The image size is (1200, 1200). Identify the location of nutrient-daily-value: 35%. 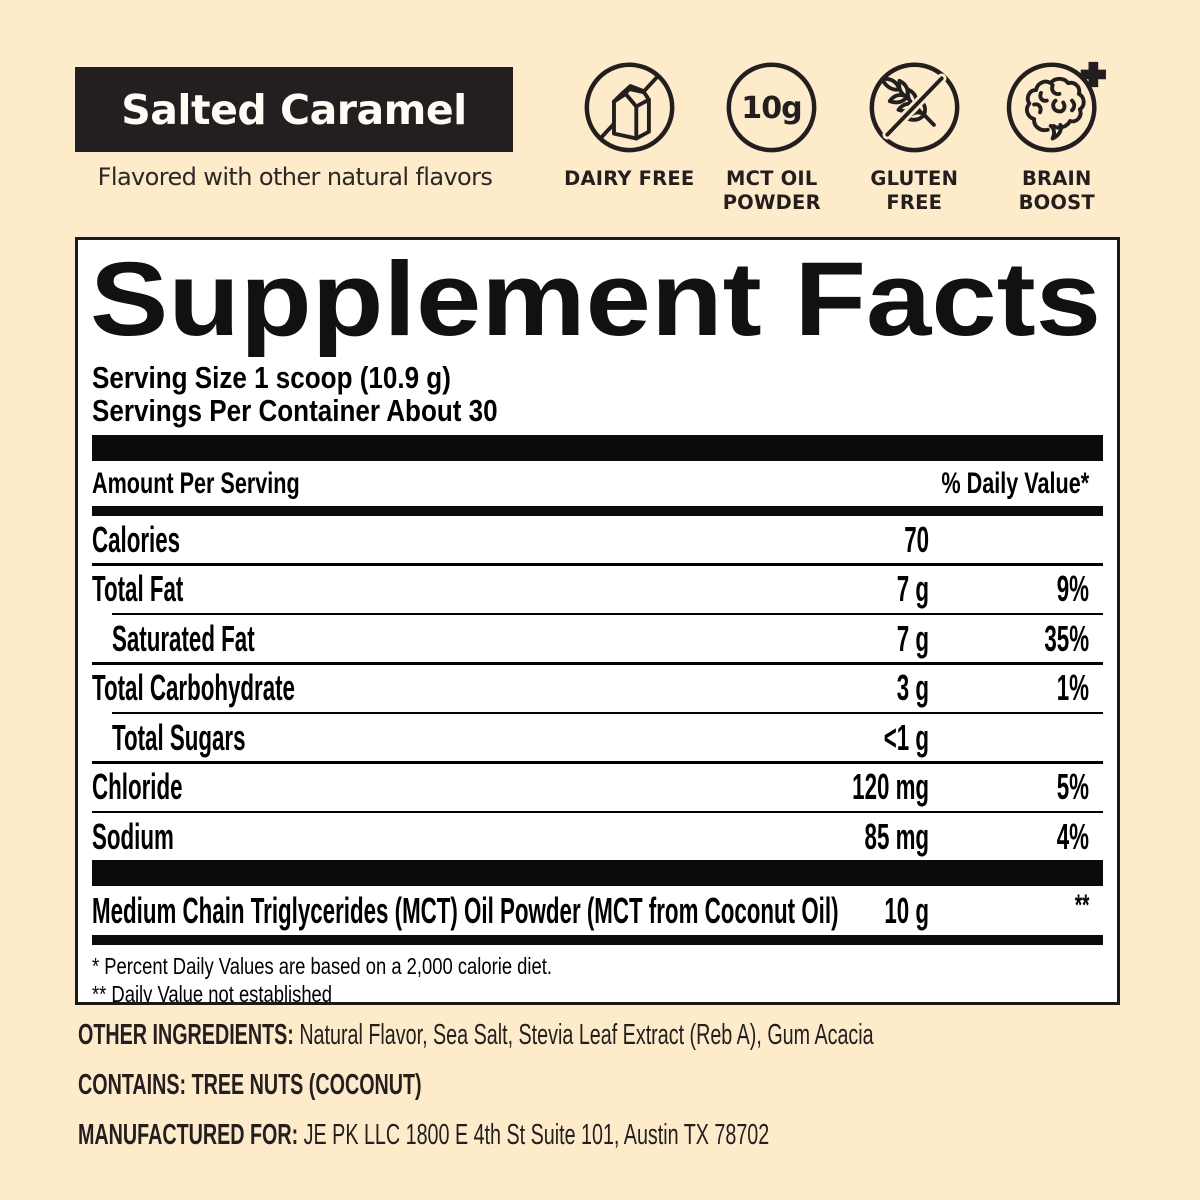
(1066, 638).